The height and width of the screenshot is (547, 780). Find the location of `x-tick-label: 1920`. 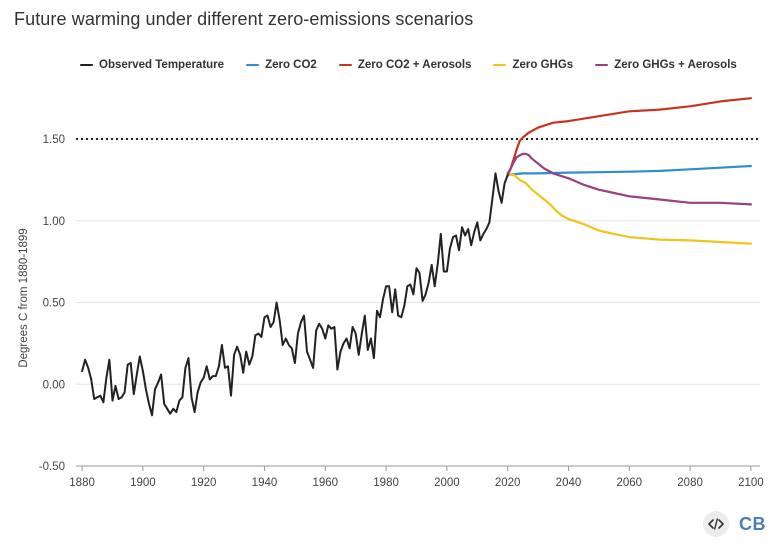

x-tick-label: 1920 is located at coordinates (204, 483).